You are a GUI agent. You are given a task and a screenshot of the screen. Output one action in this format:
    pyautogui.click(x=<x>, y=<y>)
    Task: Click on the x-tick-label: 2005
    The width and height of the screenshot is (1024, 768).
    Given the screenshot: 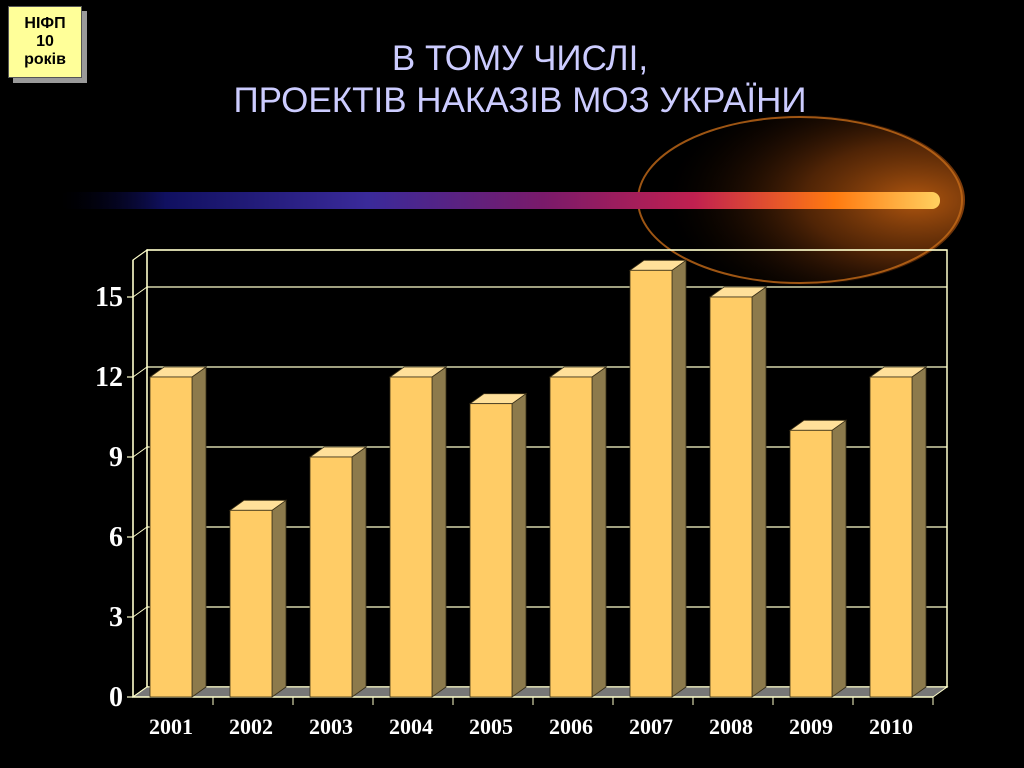 What is the action you would take?
    pyautogui.click(x=491, y=726)
    